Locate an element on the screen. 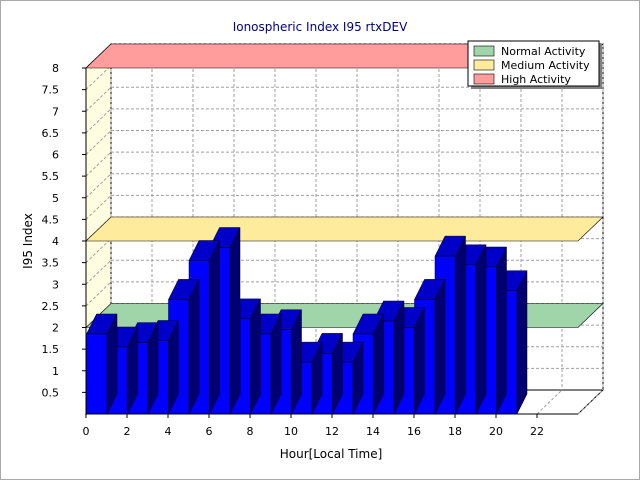 This screenshot has width=640, height=480. x-tick-label: 20 is located at coordinates (496, 431).